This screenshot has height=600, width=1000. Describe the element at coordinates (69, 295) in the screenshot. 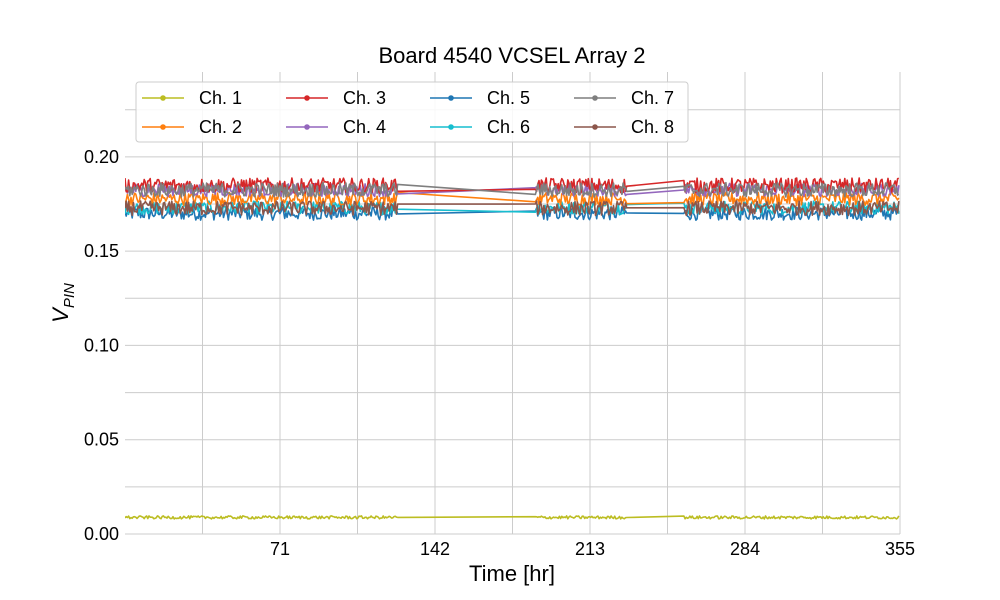

I see `y-axis-label-subscript: PIN` at that location.